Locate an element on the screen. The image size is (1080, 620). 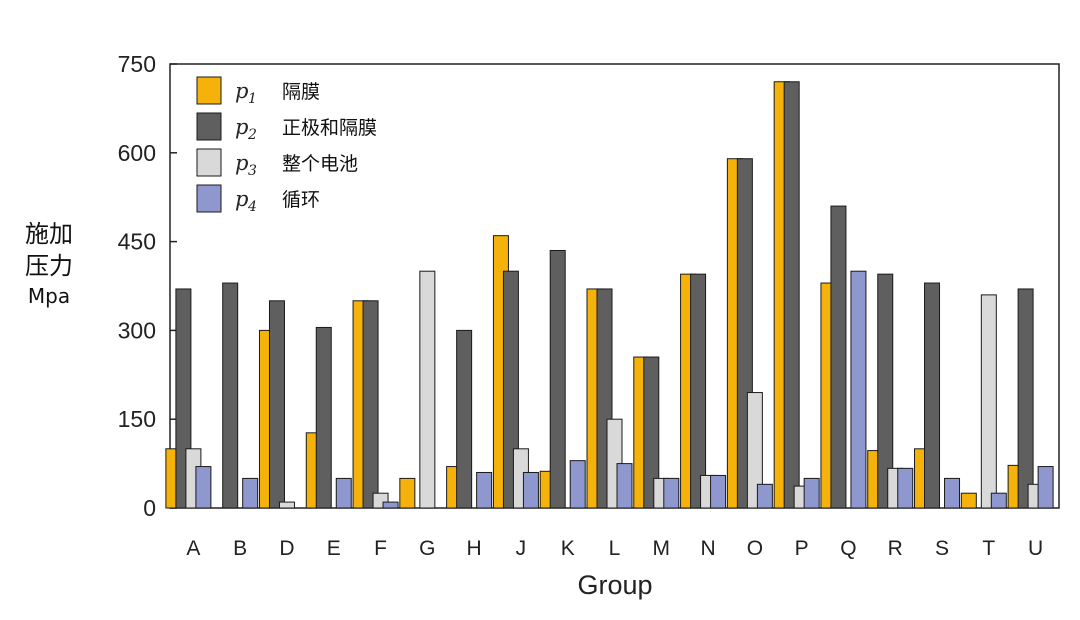
x-tick-label: F is located at coordinates (380, 548).